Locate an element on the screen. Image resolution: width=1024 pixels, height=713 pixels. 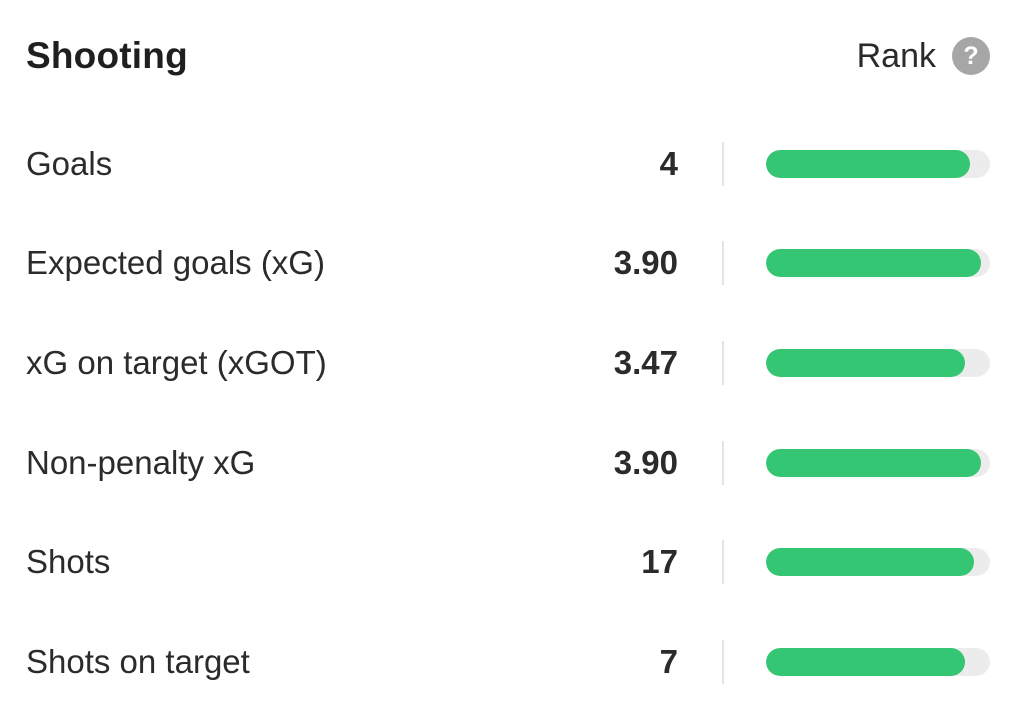
stat-value: 17 is located at coordinates (659, 562).